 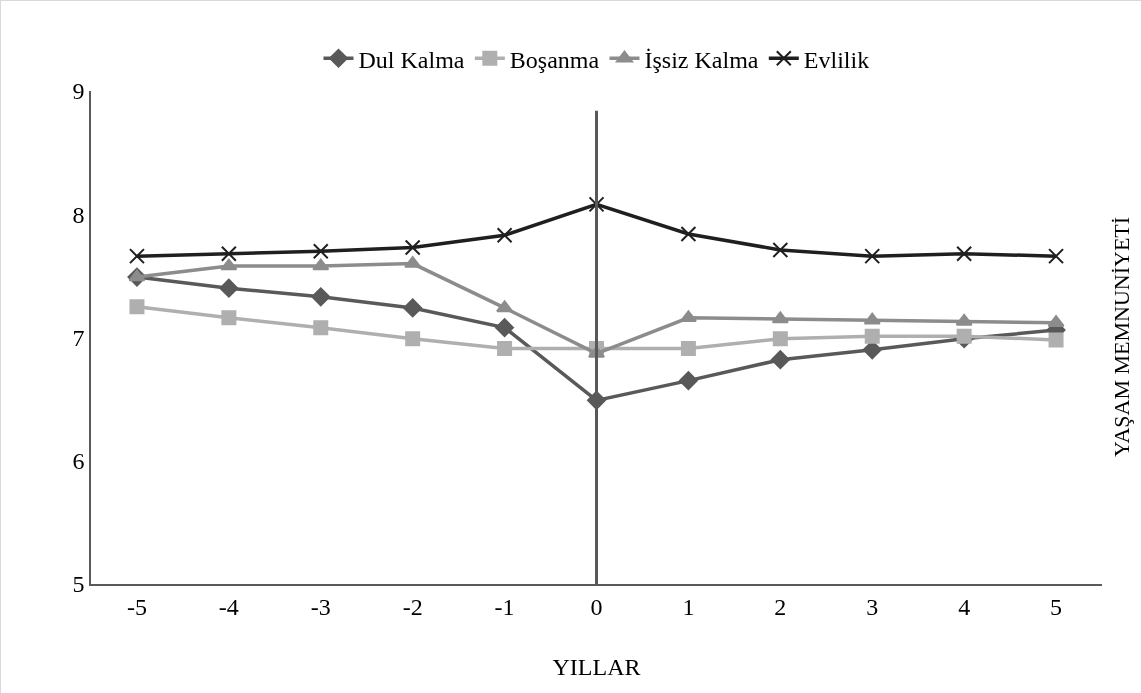 I want to click on legend-label: İşsiz Kalma, so click(x=701, y=59).